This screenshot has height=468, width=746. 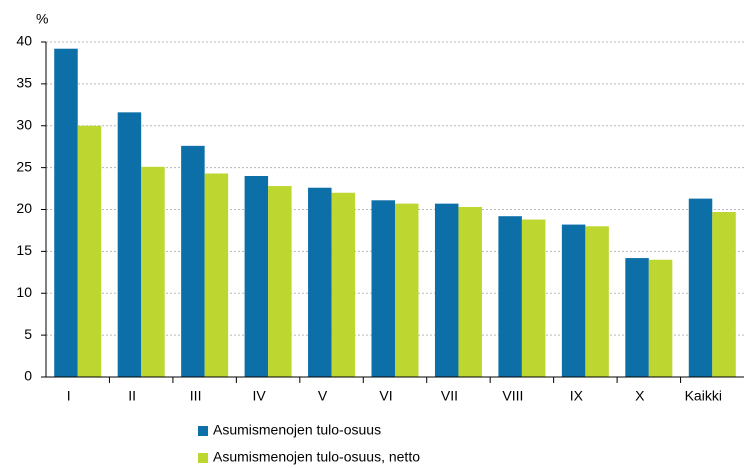 What do you see at coordinates (316, 457) in the screenshot?
I see `legend-label: Asumismenojen tulo-osuus, netto` at bounding box center [316, 457].